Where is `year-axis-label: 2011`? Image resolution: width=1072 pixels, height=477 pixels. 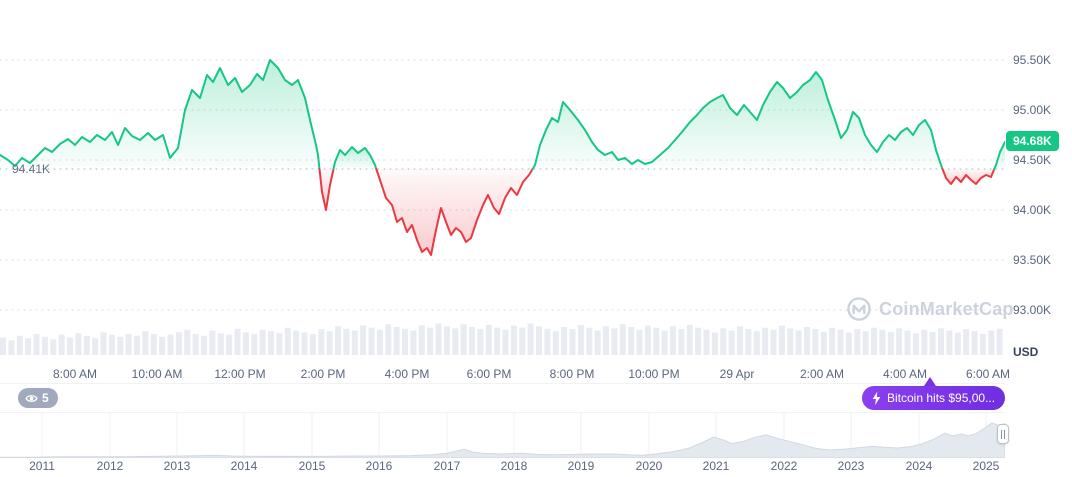 year-axis-label: 2011 is located at coordinates (42, 466).